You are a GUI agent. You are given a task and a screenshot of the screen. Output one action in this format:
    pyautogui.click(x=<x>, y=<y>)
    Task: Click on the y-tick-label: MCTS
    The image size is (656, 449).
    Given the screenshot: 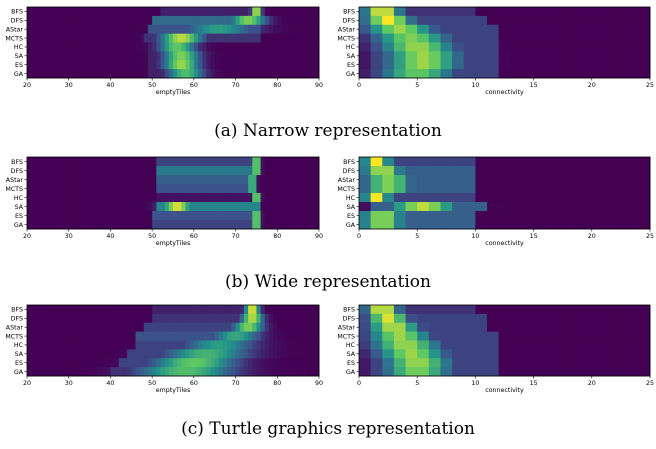 What is the action you would take?
    pyautogui.click(x=14, y=336)
    